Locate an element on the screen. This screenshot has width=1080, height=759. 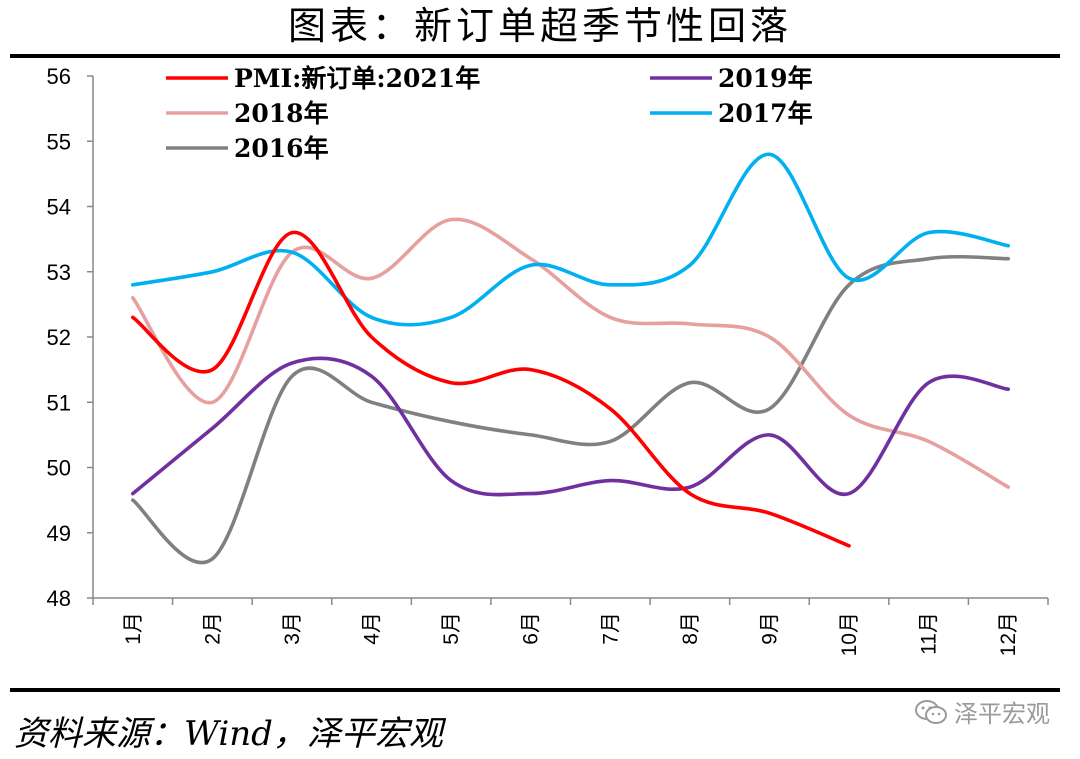
legend-label: PMI:新订单:2021年 is located at coordinates (357, 78).